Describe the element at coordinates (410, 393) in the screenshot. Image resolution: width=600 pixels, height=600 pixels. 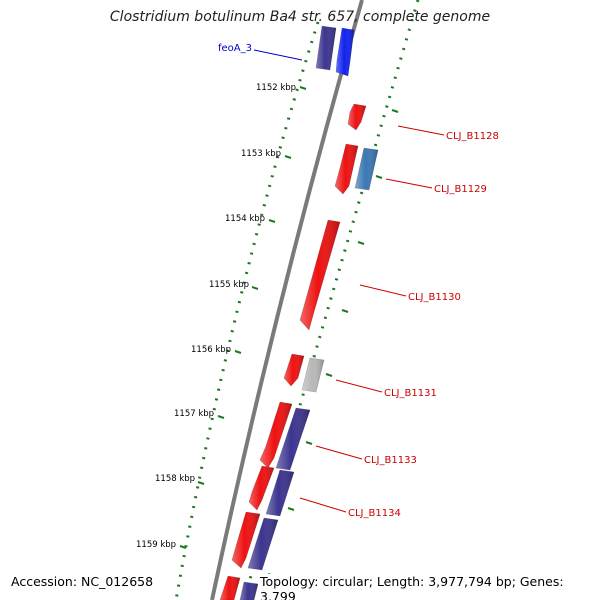
I see `gene-label-CLJ_B1131: CLJ_B1131` at that location.